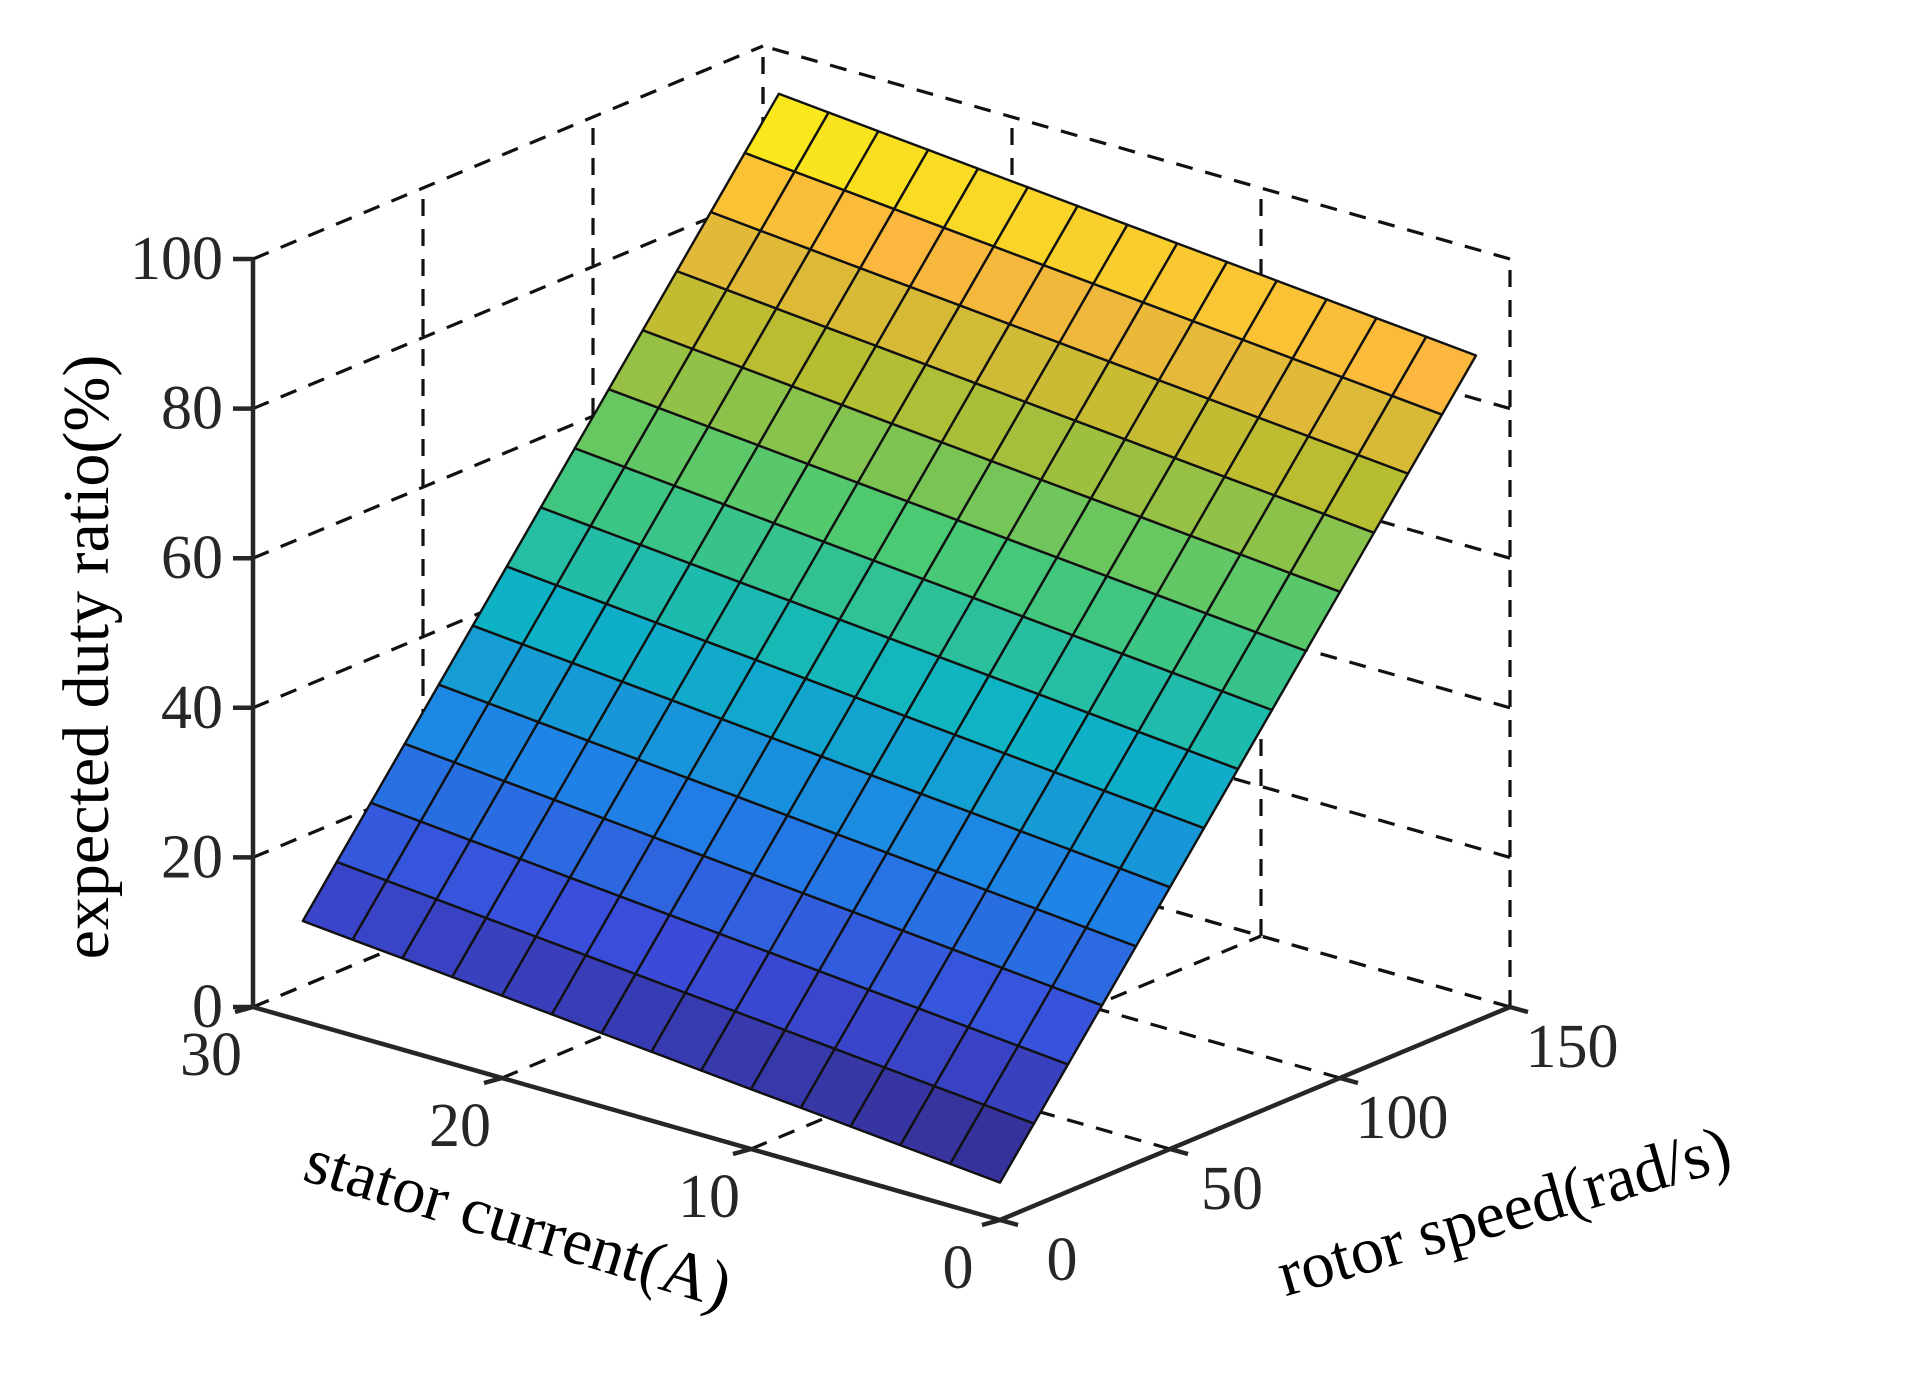 The height and width of the screenshot is (1386, 1919). I want to click on z-tick-label: 60, so click(192, 558).